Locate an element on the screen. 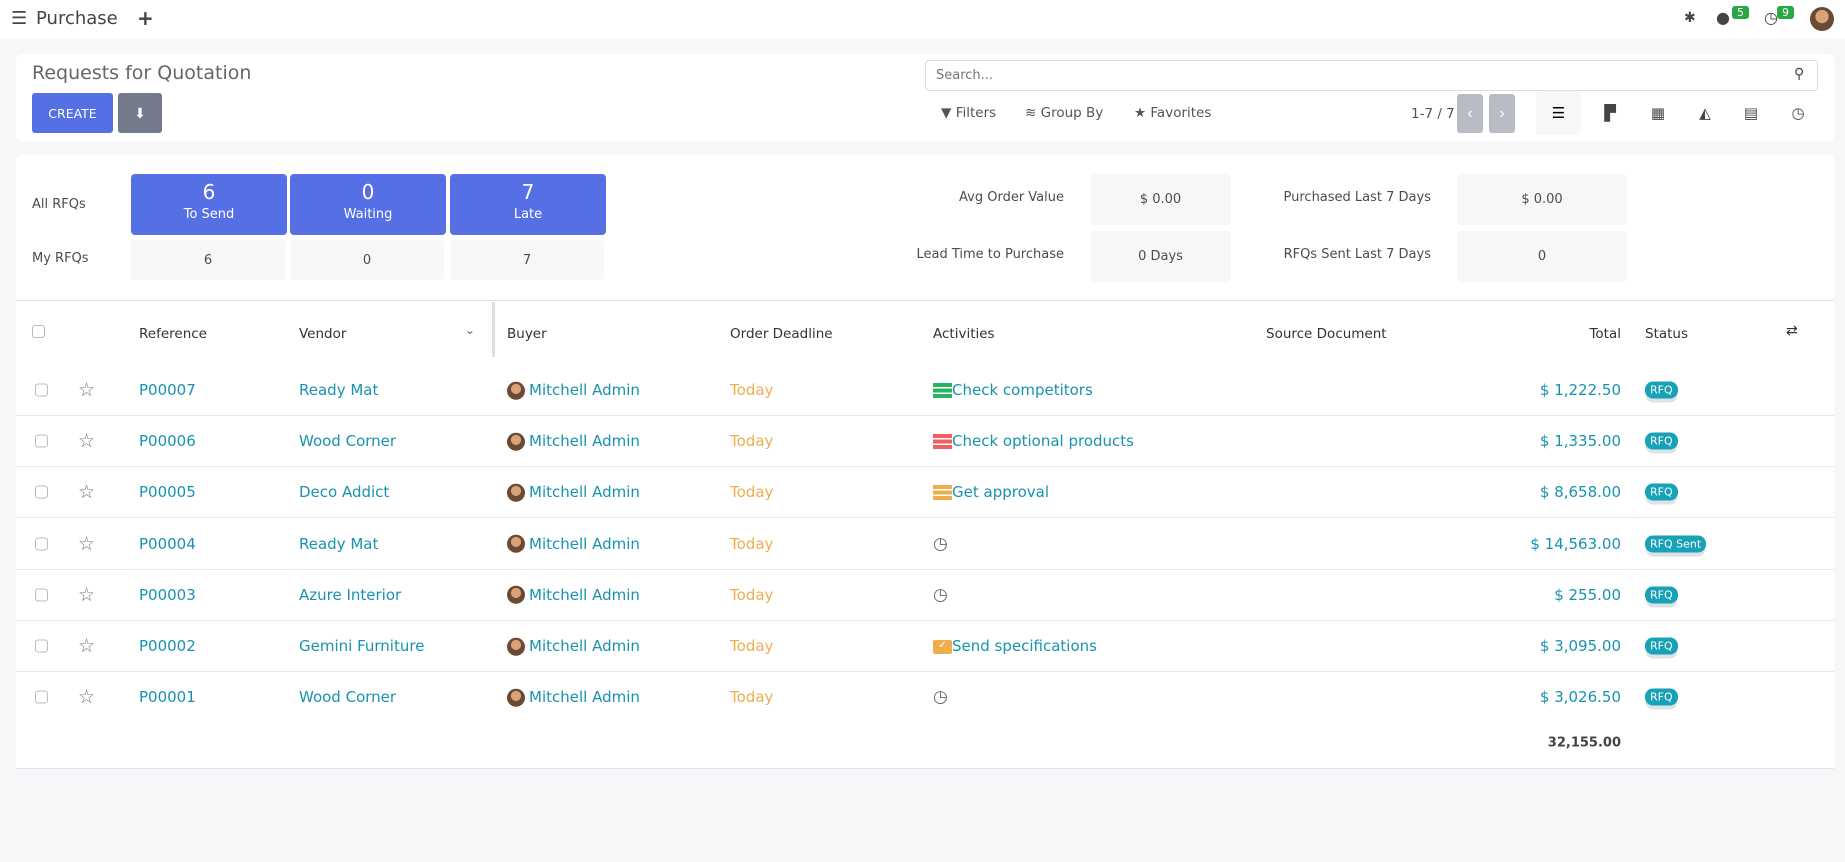 This screenshot has width=1845, height=862. calendar-view-button: ▤ is located at coordinates (1751, 113).